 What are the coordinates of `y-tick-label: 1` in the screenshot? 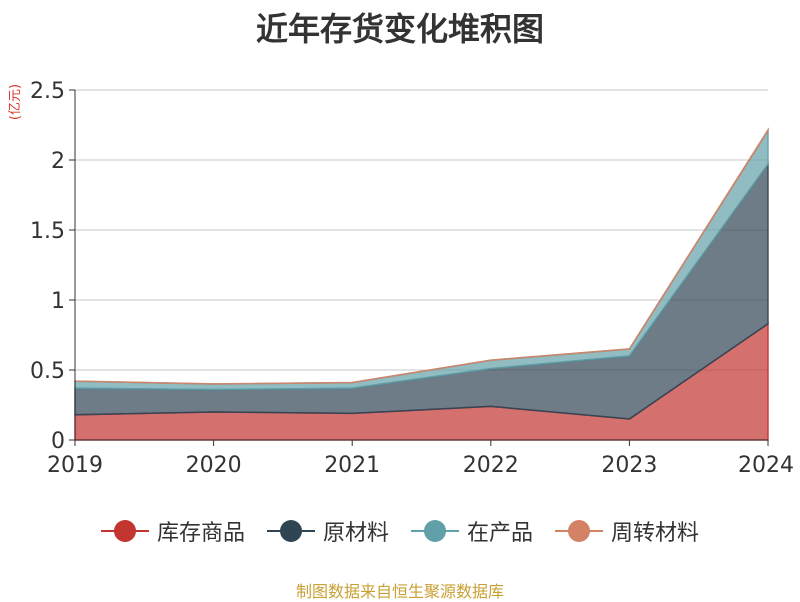 It's located at (58, 301).